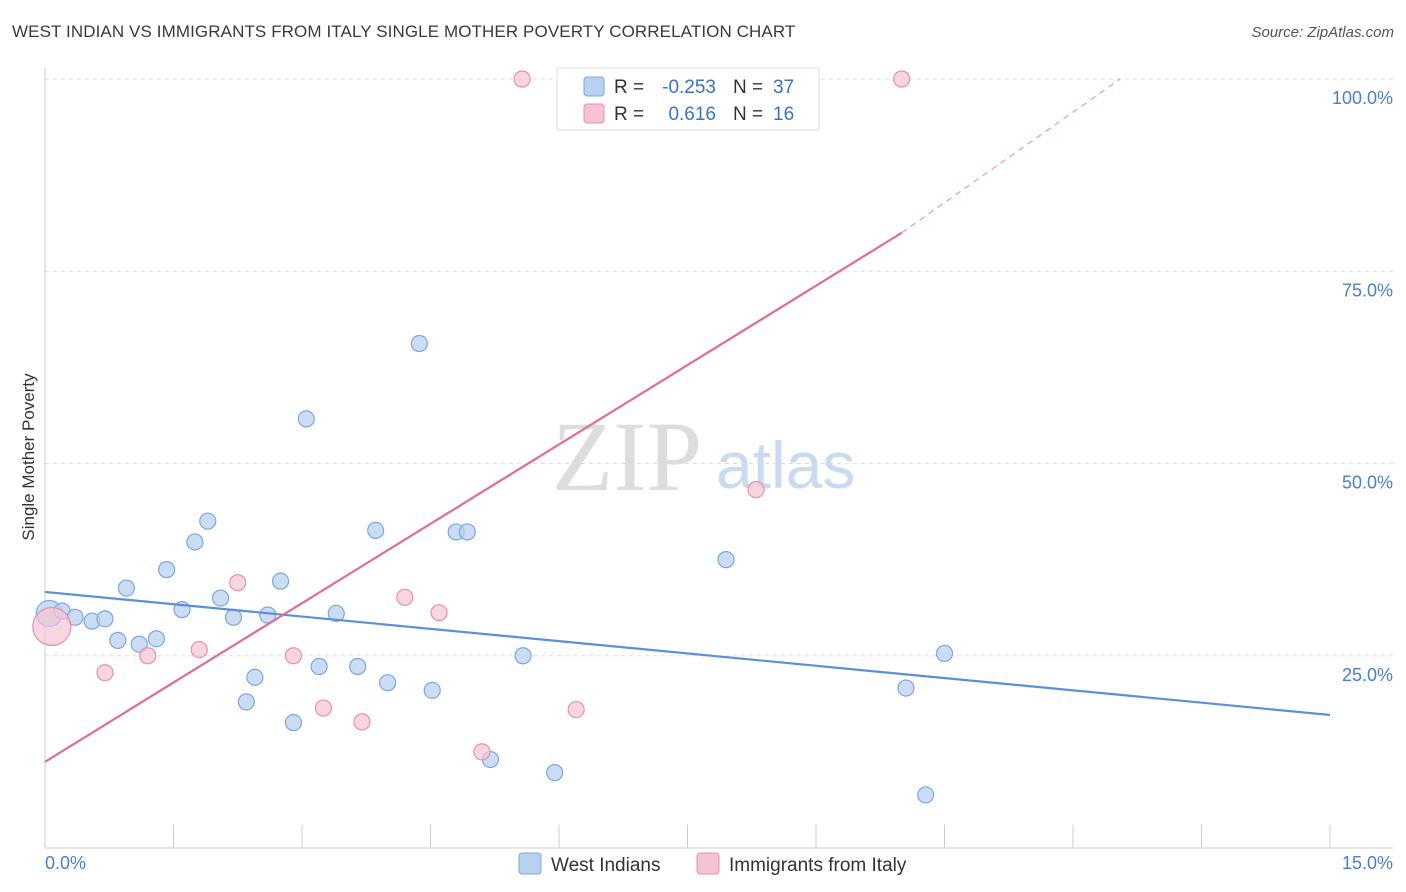 This screenshot has width=1406, height=892. What do you see at coordinates (65, 863) in the screenshot?
I see `x-tick-label-min: 0.0%` at bounding box center [65, 863].